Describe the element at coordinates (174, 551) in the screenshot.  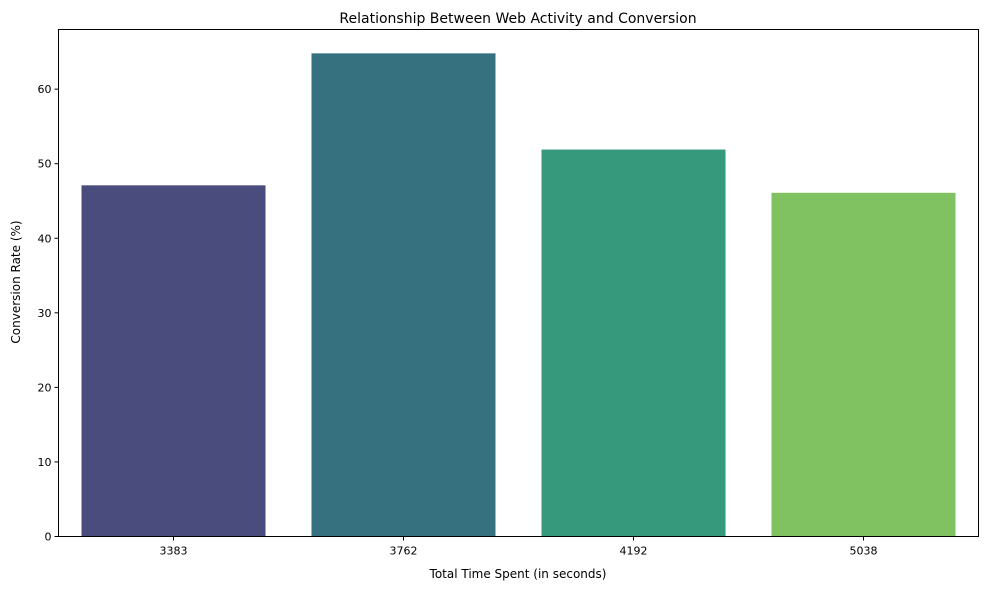
I see `x-tick-label: 3383` at that location.